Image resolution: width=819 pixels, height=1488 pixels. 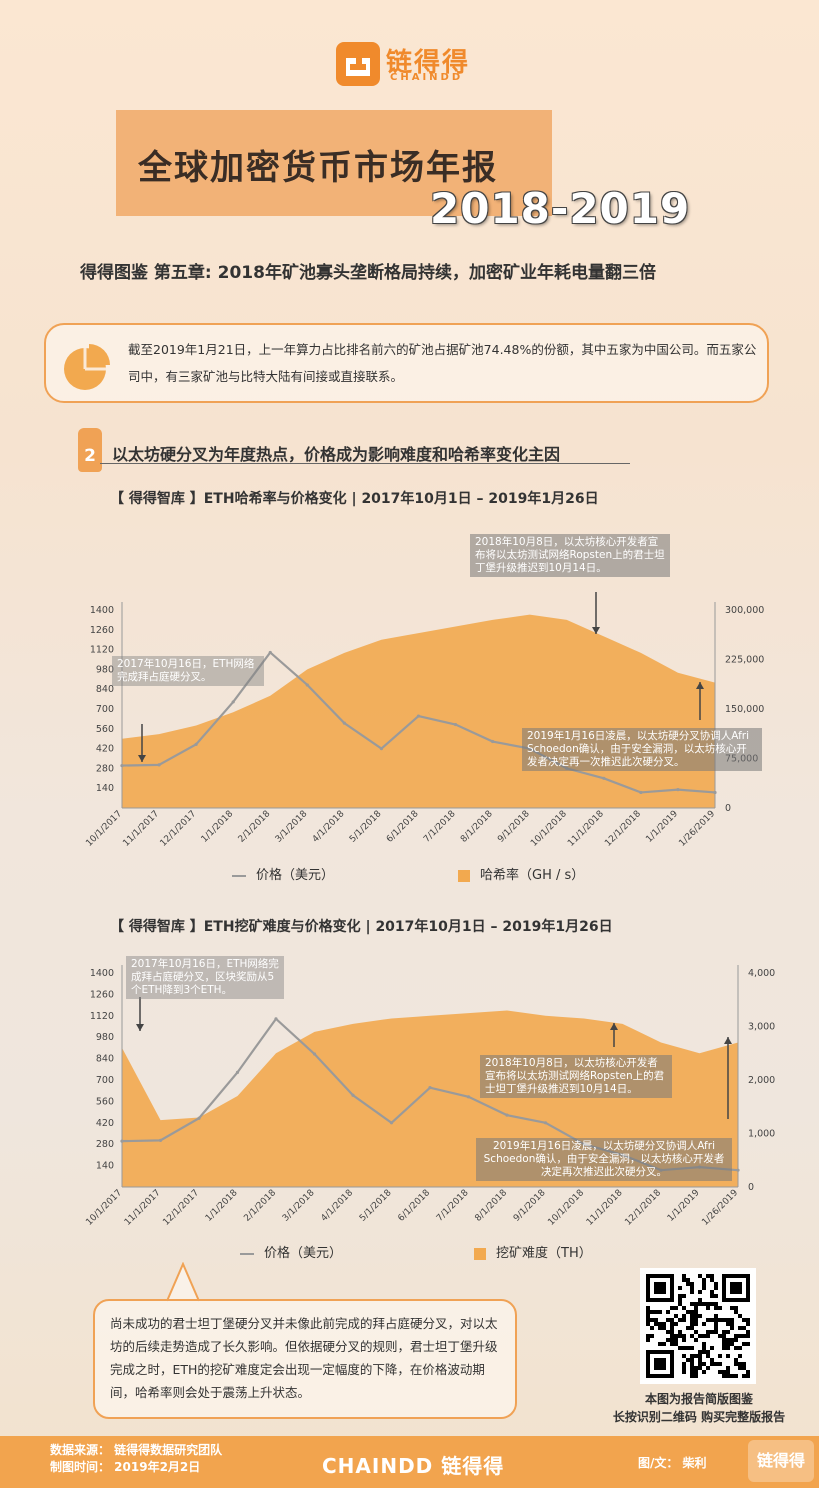 I want to click on qr-code, so click(x=698, y=1326).